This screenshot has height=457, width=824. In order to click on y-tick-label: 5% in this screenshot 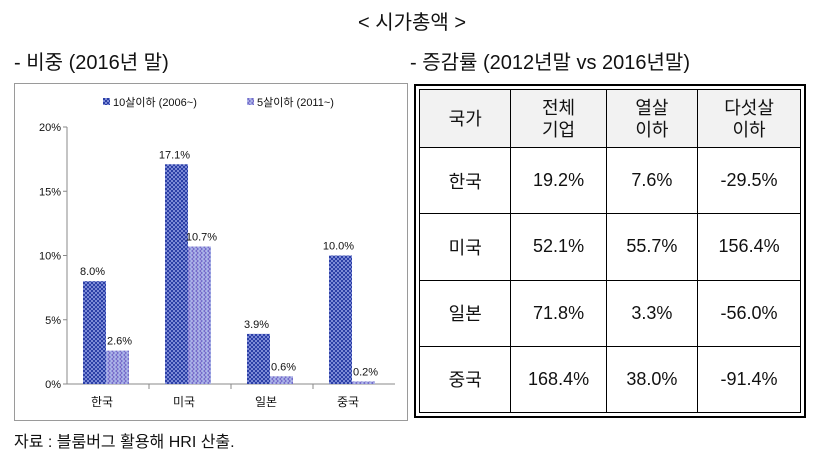, I will do `click(53, 321)`.